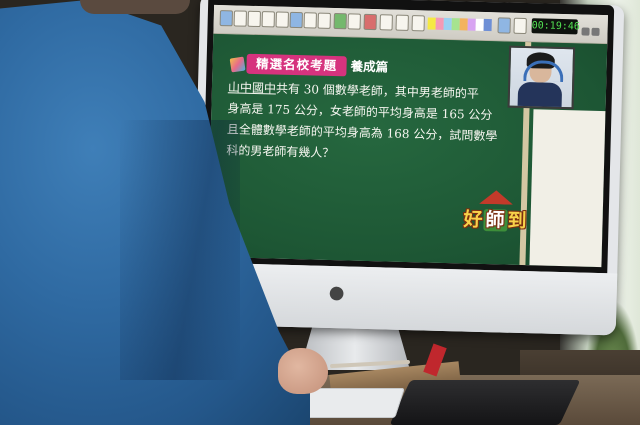 The width and height of the screenshot is (640, 425). Describe the element at coordinates (473, 219) in the screenshot. I see `logo-char-1: 好` at that location.